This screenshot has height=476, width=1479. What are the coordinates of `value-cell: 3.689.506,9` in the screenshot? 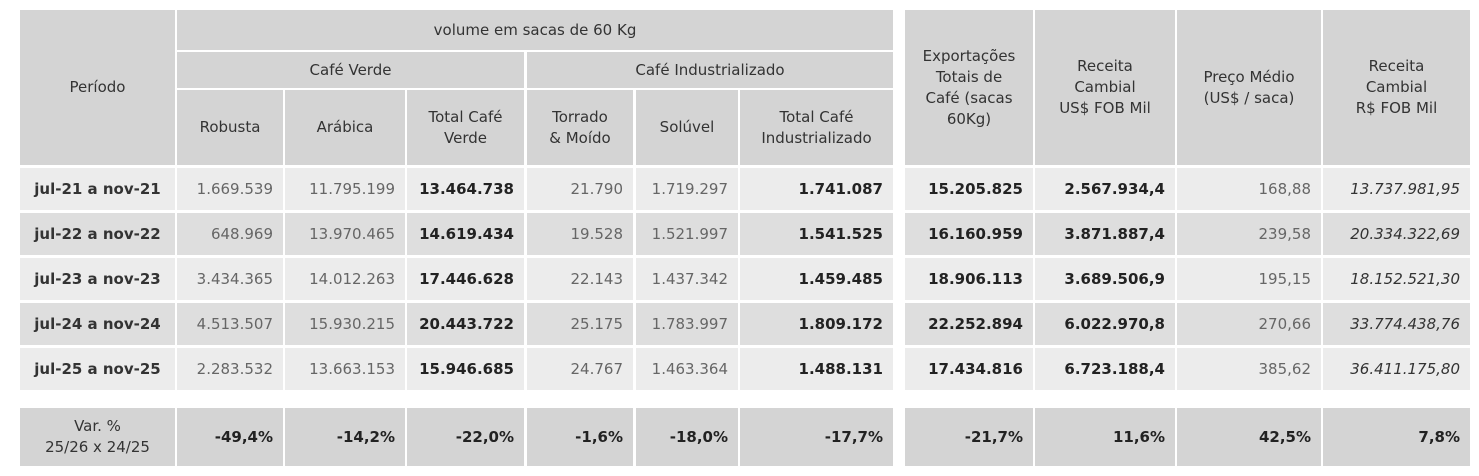 It's located at (1105, 279).